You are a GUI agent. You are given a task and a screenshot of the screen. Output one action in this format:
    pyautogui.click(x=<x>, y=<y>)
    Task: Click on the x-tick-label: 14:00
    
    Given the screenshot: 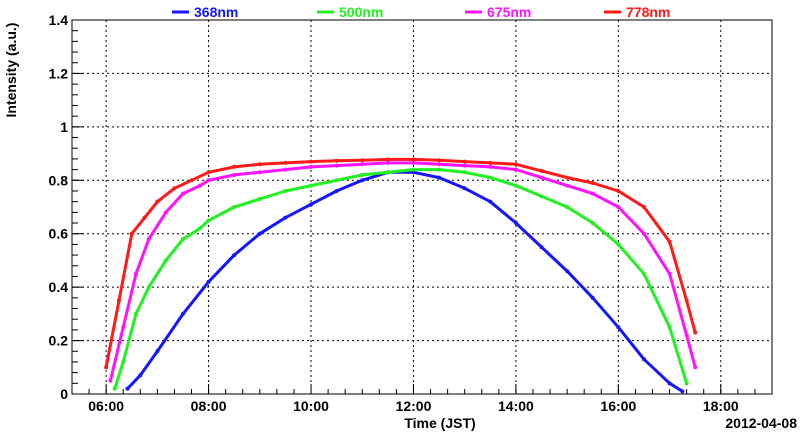 What is the action you would take?
    pyautogui.click(x=516, y=406)
    